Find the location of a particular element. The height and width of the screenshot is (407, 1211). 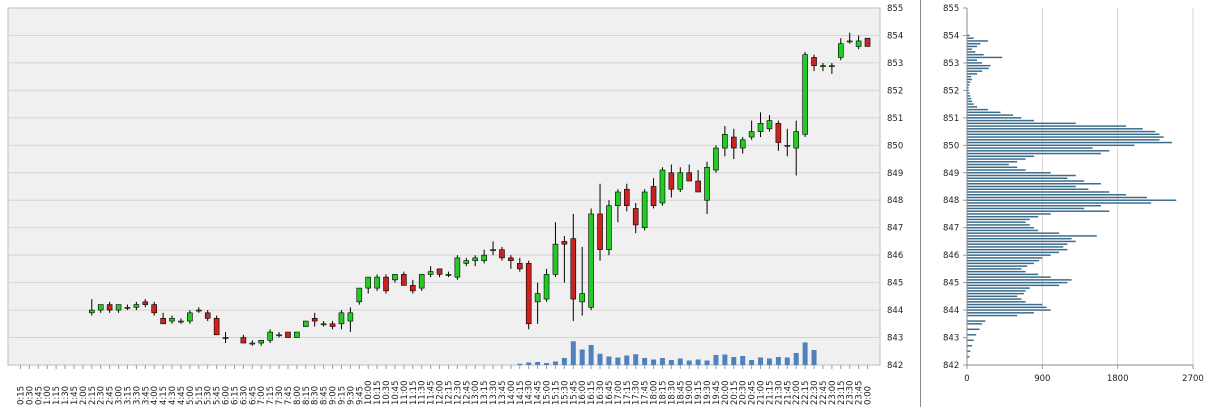

x-tick-label: 2:00 is located at coordinates (84, 395).